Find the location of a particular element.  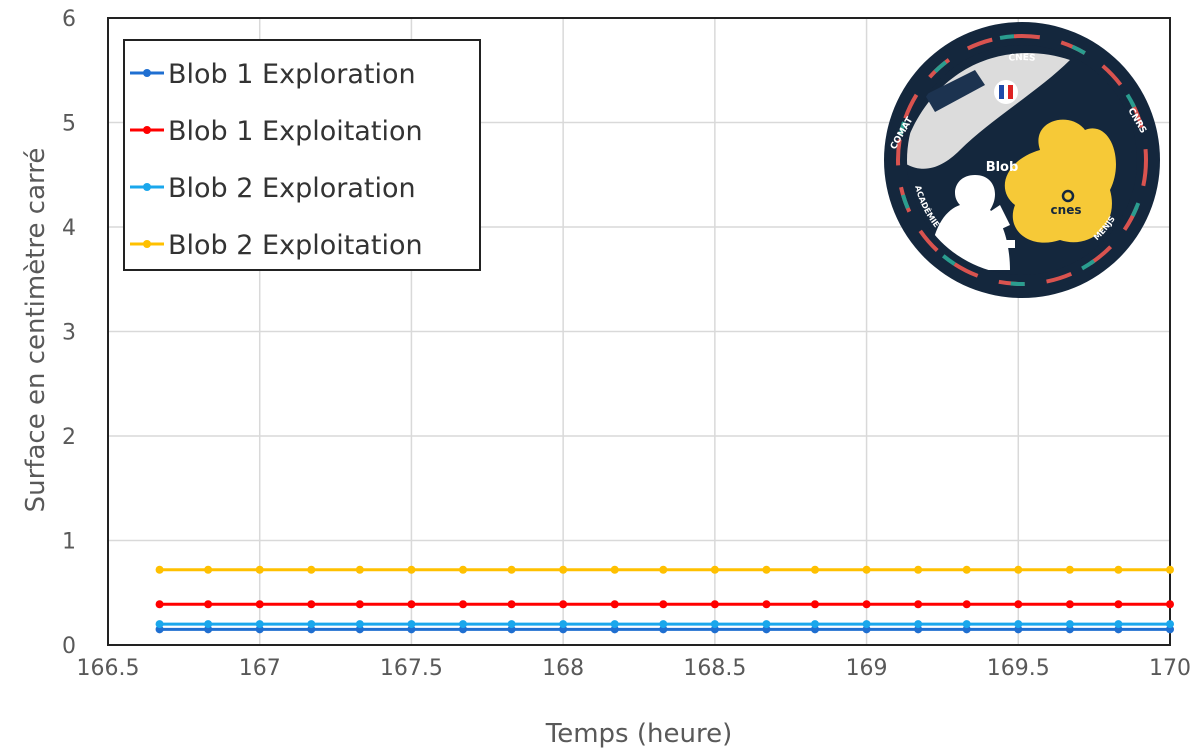

legend-item: Blob 1 Exploitation is located at coordinates (276, 131).